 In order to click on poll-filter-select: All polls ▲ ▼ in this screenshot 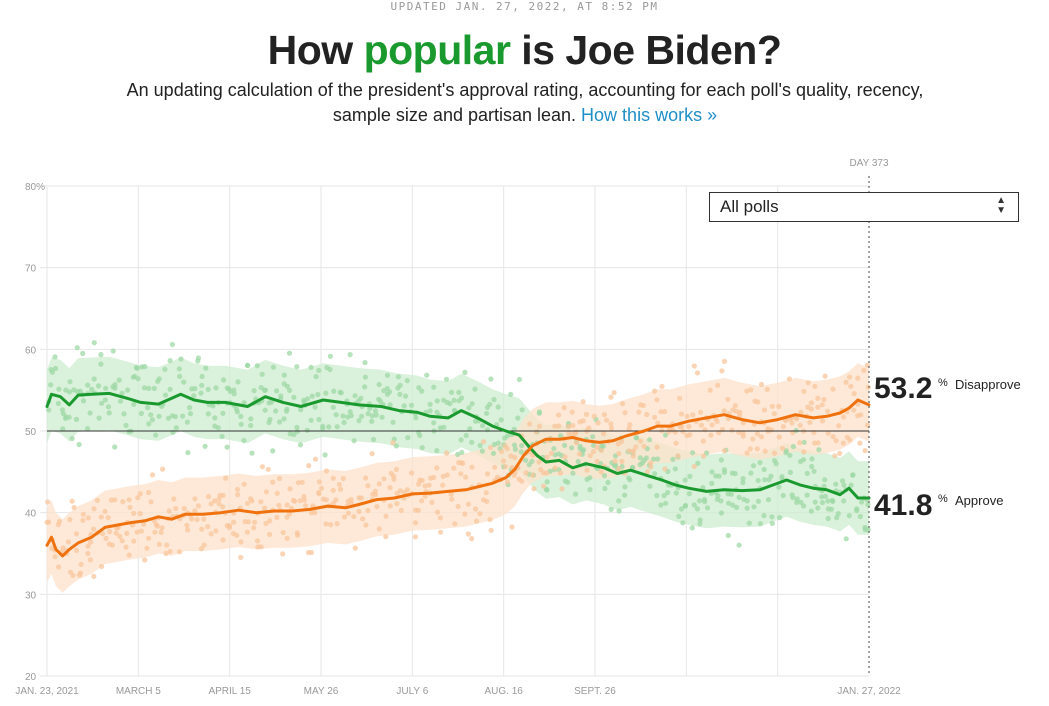, I will do `click(864, 207)`.